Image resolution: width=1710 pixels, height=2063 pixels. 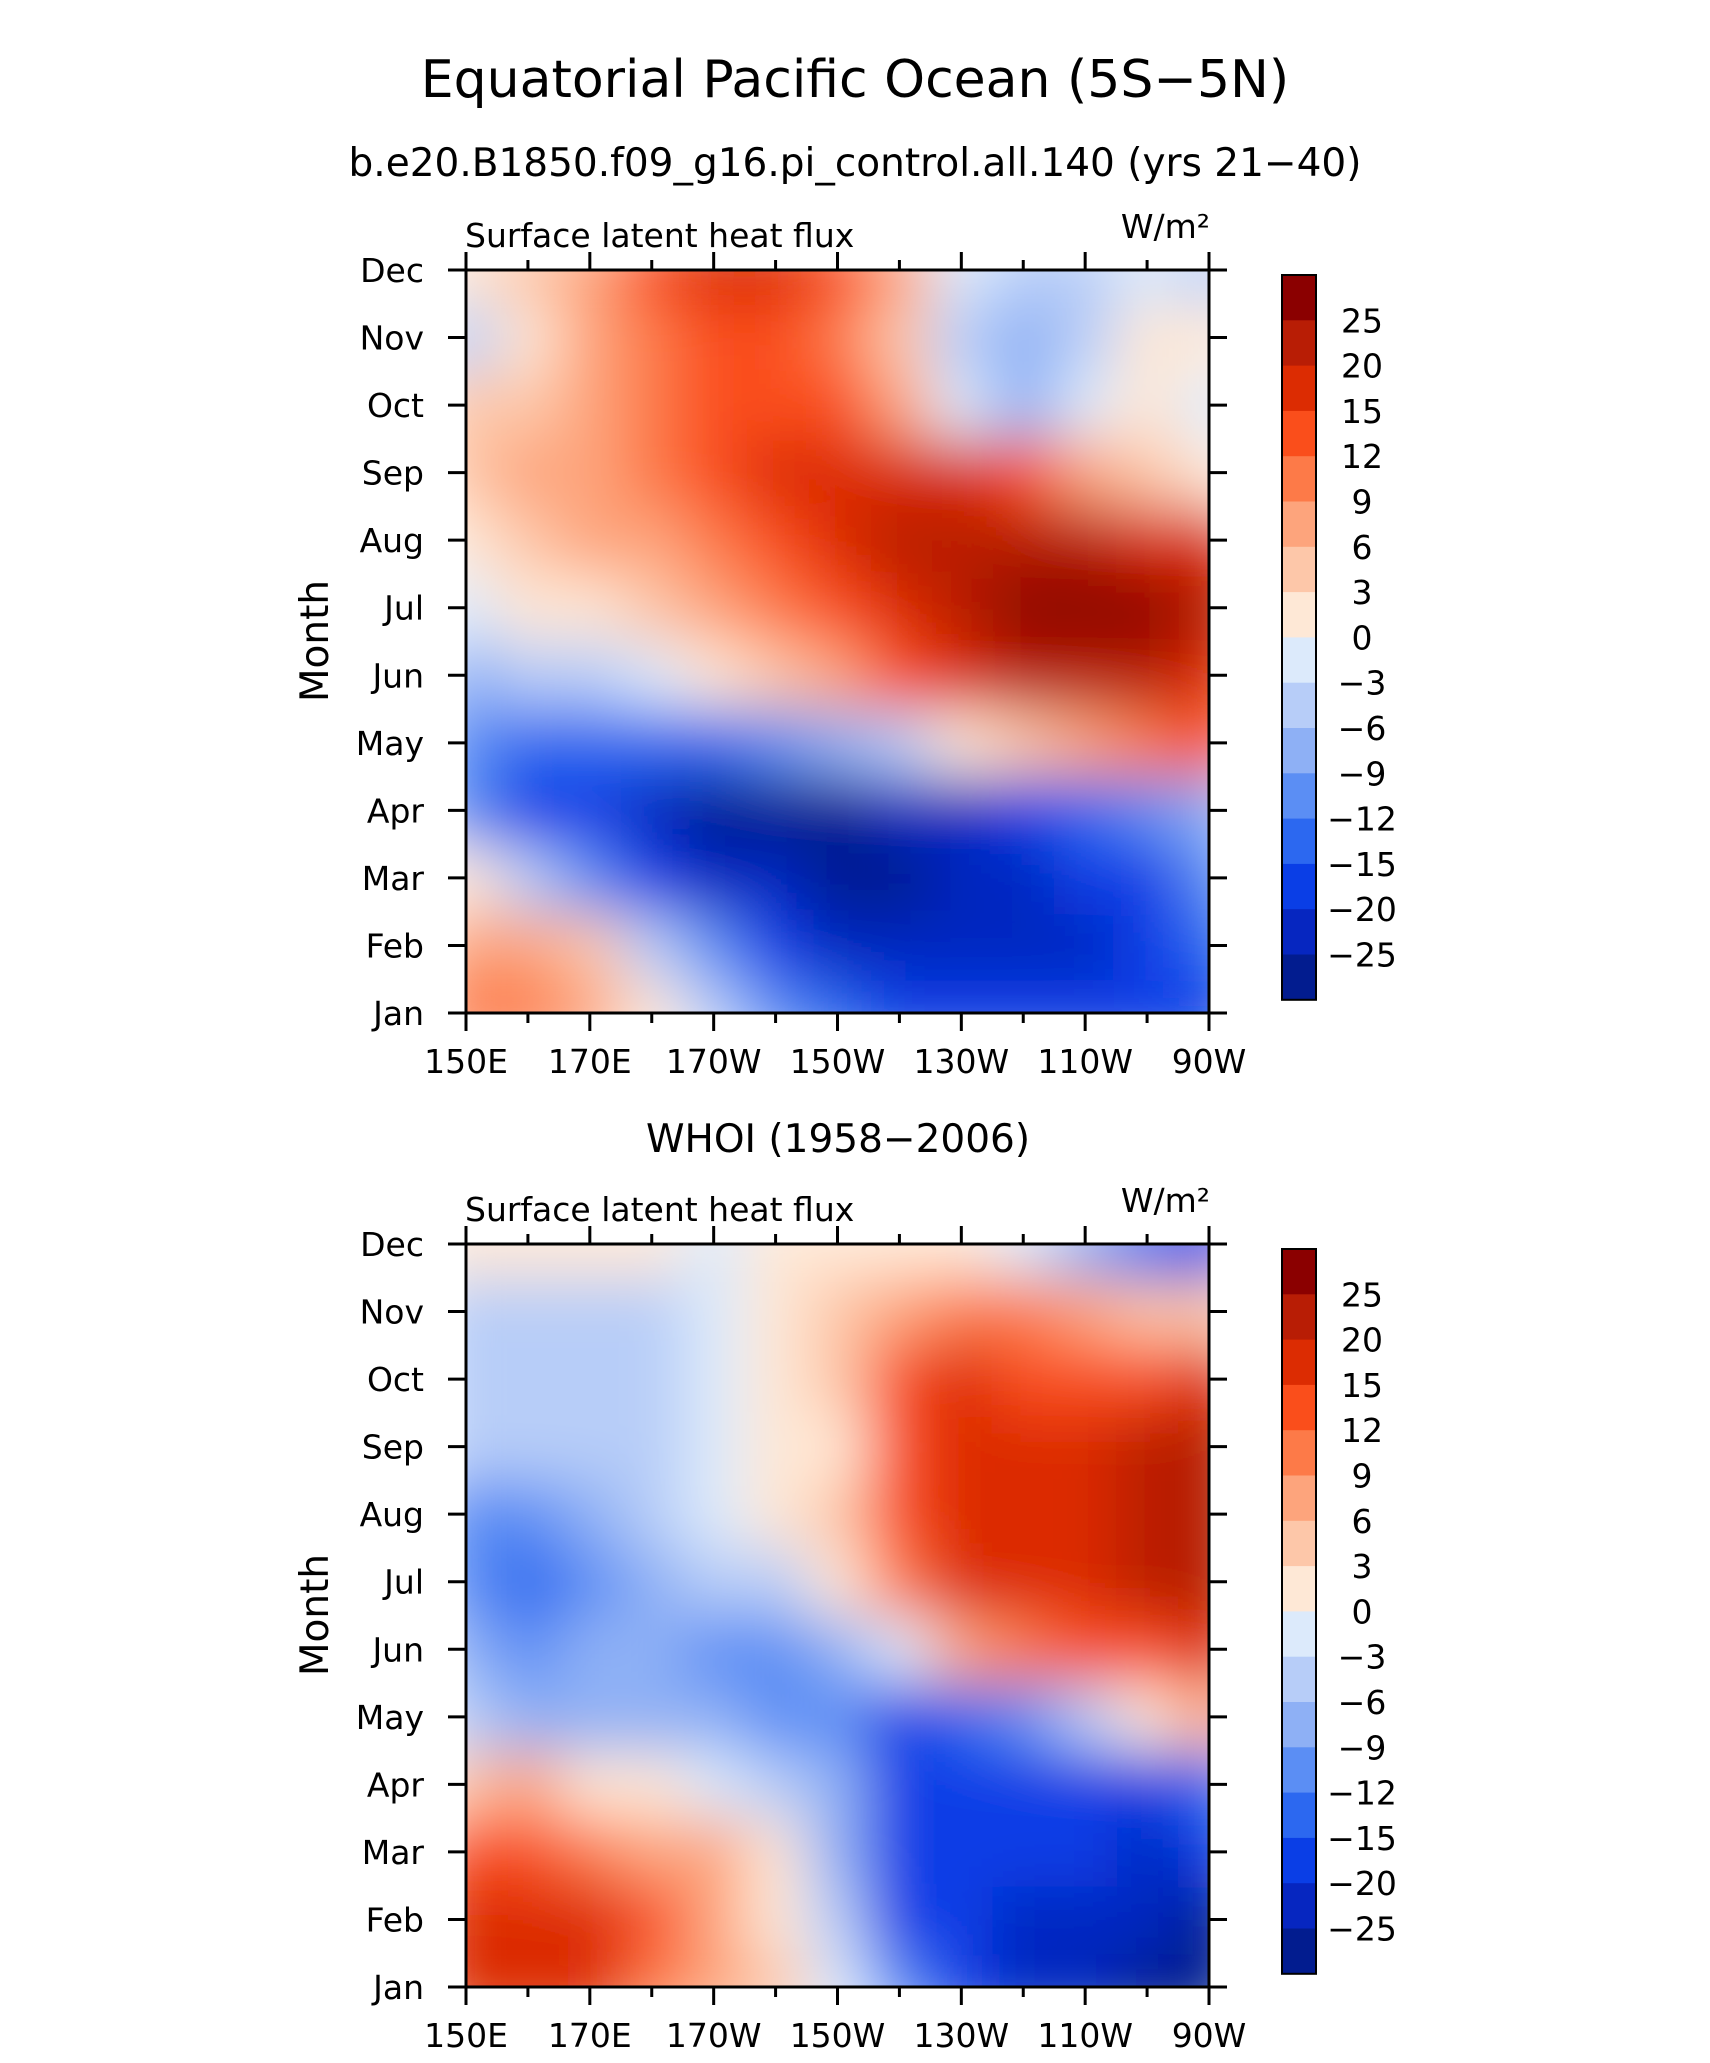 I want to click on y-tick-label: Feb, so click(x=395, y=1919).